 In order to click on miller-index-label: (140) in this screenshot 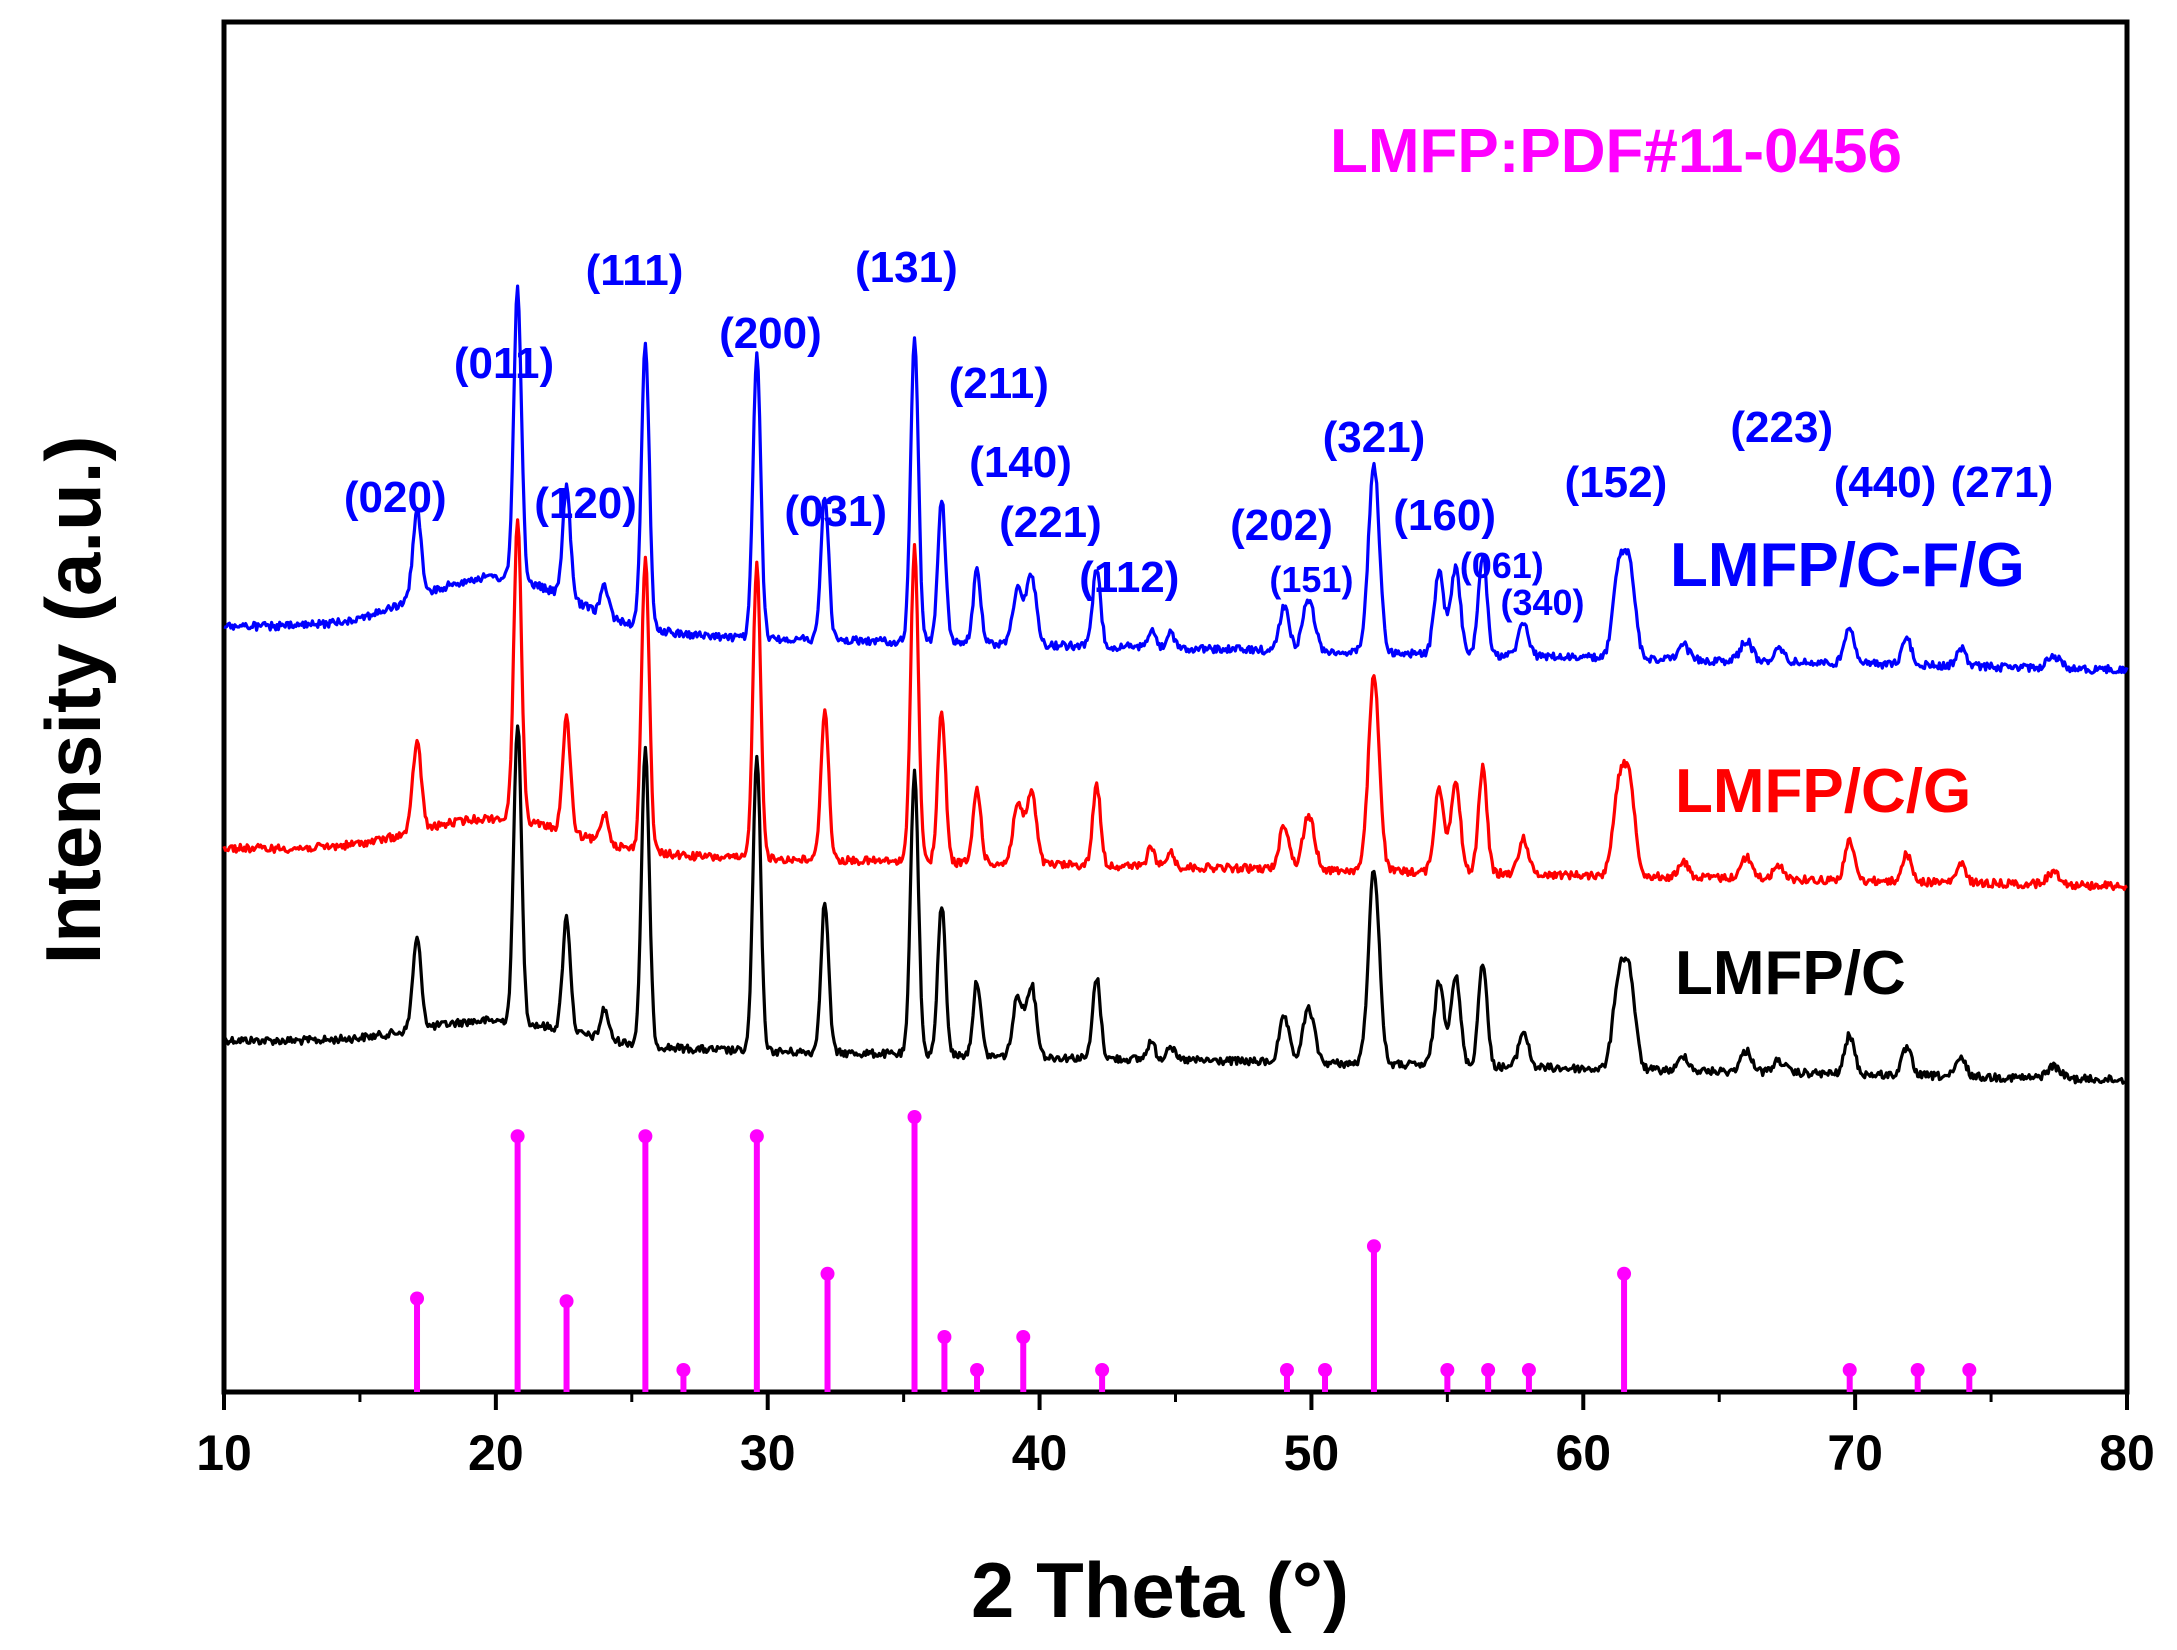, I will do `click(1020, 462)`.